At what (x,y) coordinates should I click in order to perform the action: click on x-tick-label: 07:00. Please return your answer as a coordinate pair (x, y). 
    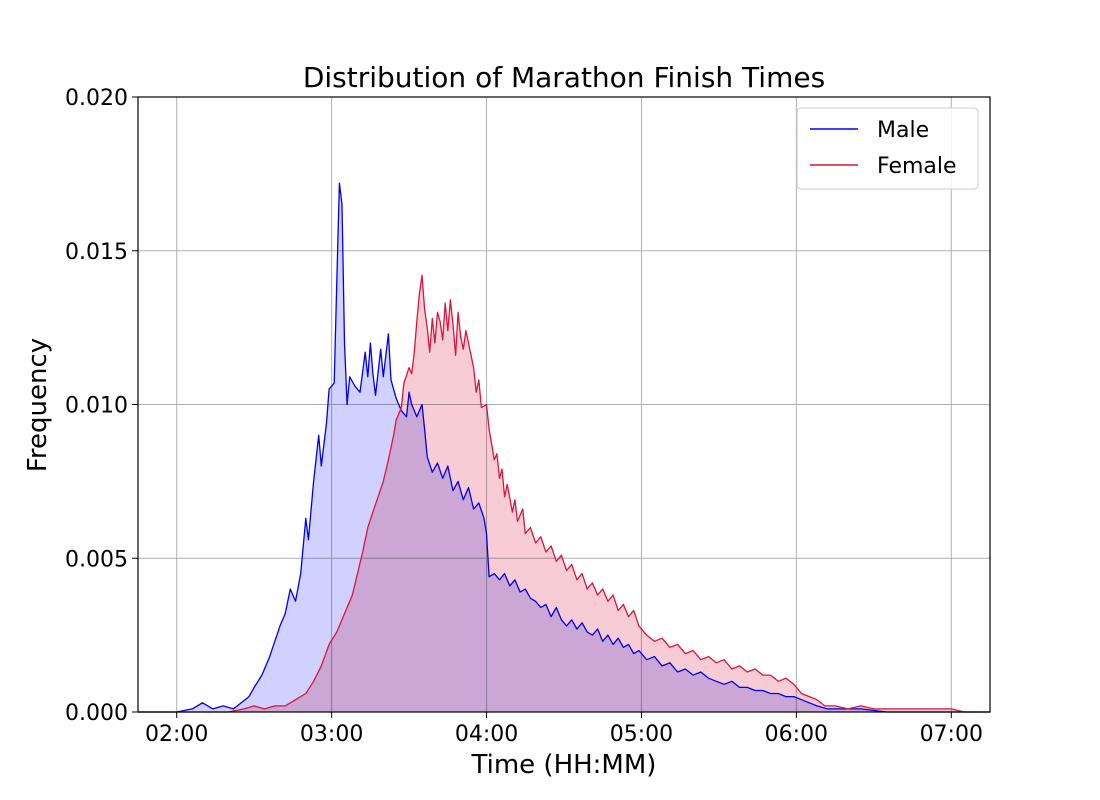
    Looking at the image, I should click on (951, 734).